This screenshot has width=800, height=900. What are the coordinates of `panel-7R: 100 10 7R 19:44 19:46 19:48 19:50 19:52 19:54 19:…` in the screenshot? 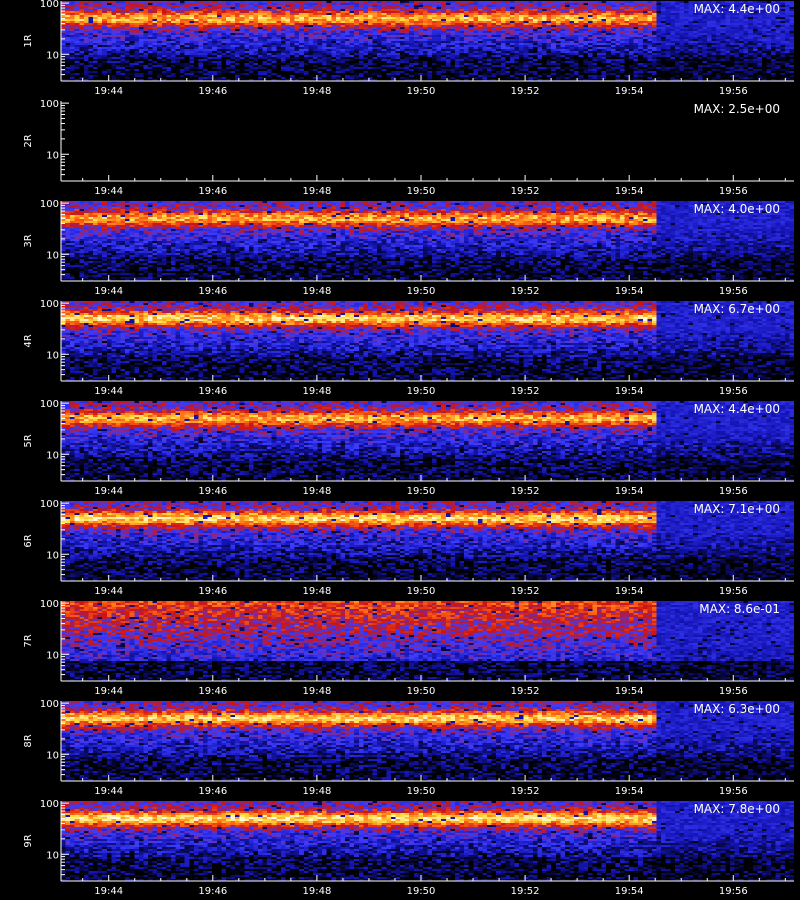 It's located at (408, 648).